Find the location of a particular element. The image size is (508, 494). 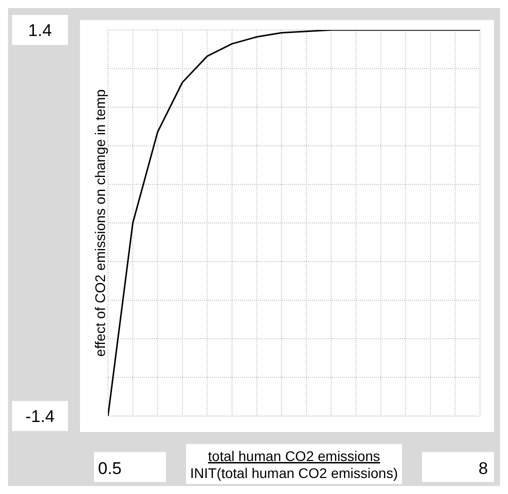

x-tick-label: 0.5 is located at coordinates (110, 468).